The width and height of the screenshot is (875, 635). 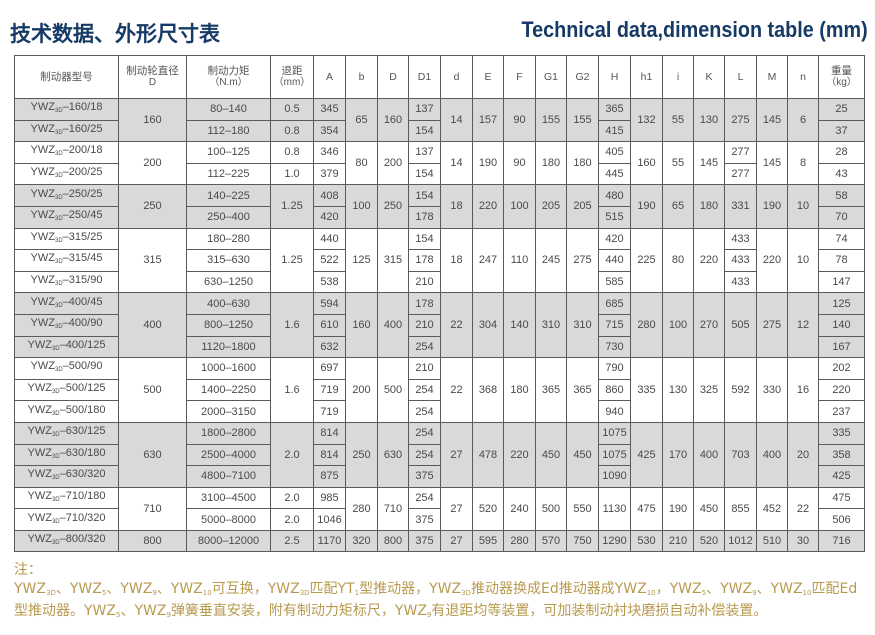 What do you see at coordinates (51, 592) in the screenshot?
I see `note-subscript: 3D` at bounding box center [51, 592].